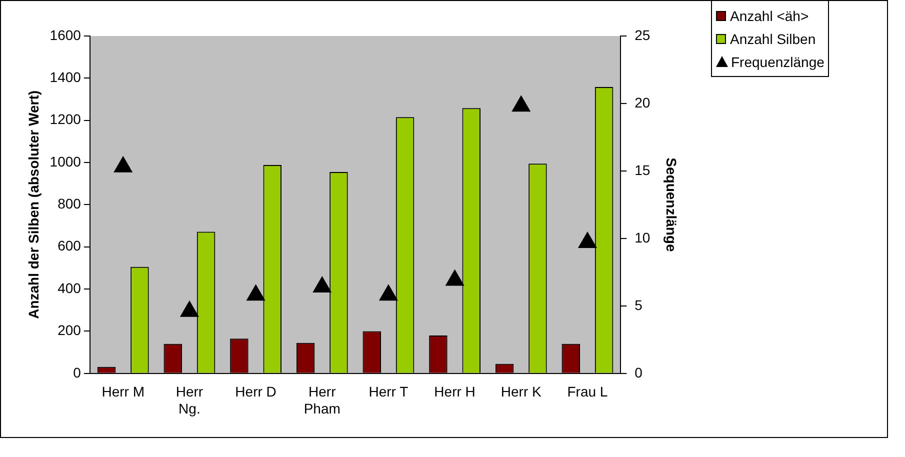  Describe the element at coordinates (455, 392) in the screenshot. I see `x-tick-label: Herr H` at that location.